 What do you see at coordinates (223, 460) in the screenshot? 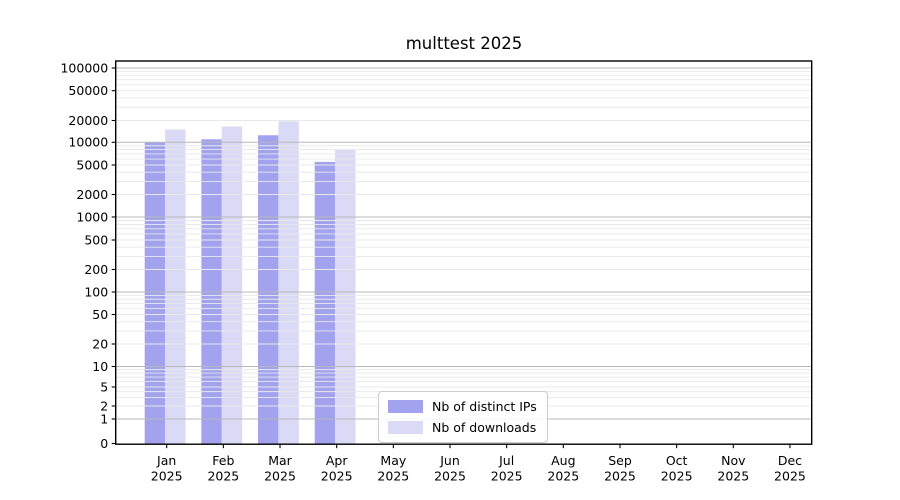
I see `x-tick-label-month: Feb` at bounding box center [223, 460].